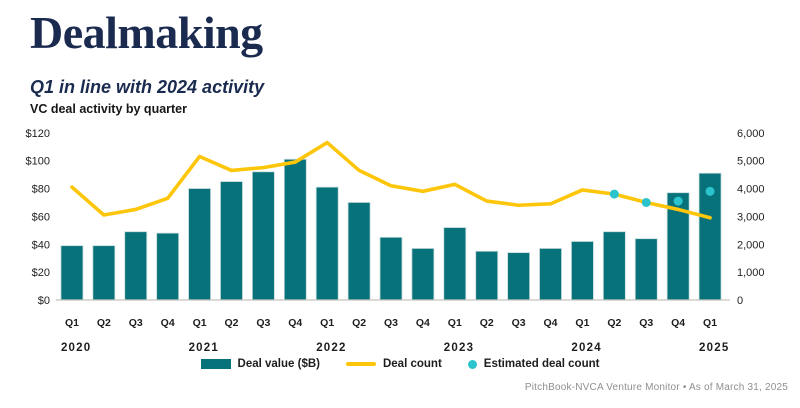 This screenshot has width=800, height=408. I want to click on chart-headline: Q1 in line with 2024 activity, so click(147, 87).